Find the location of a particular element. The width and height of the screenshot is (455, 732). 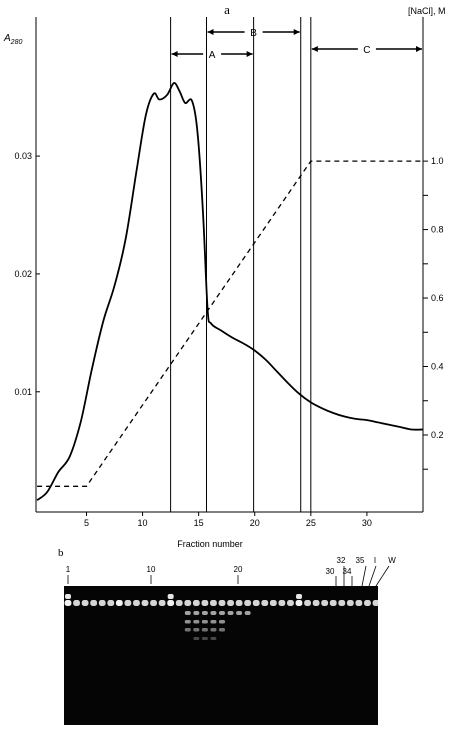

y-left-tick-label: 0.01 is located at coordinates (23, 392).